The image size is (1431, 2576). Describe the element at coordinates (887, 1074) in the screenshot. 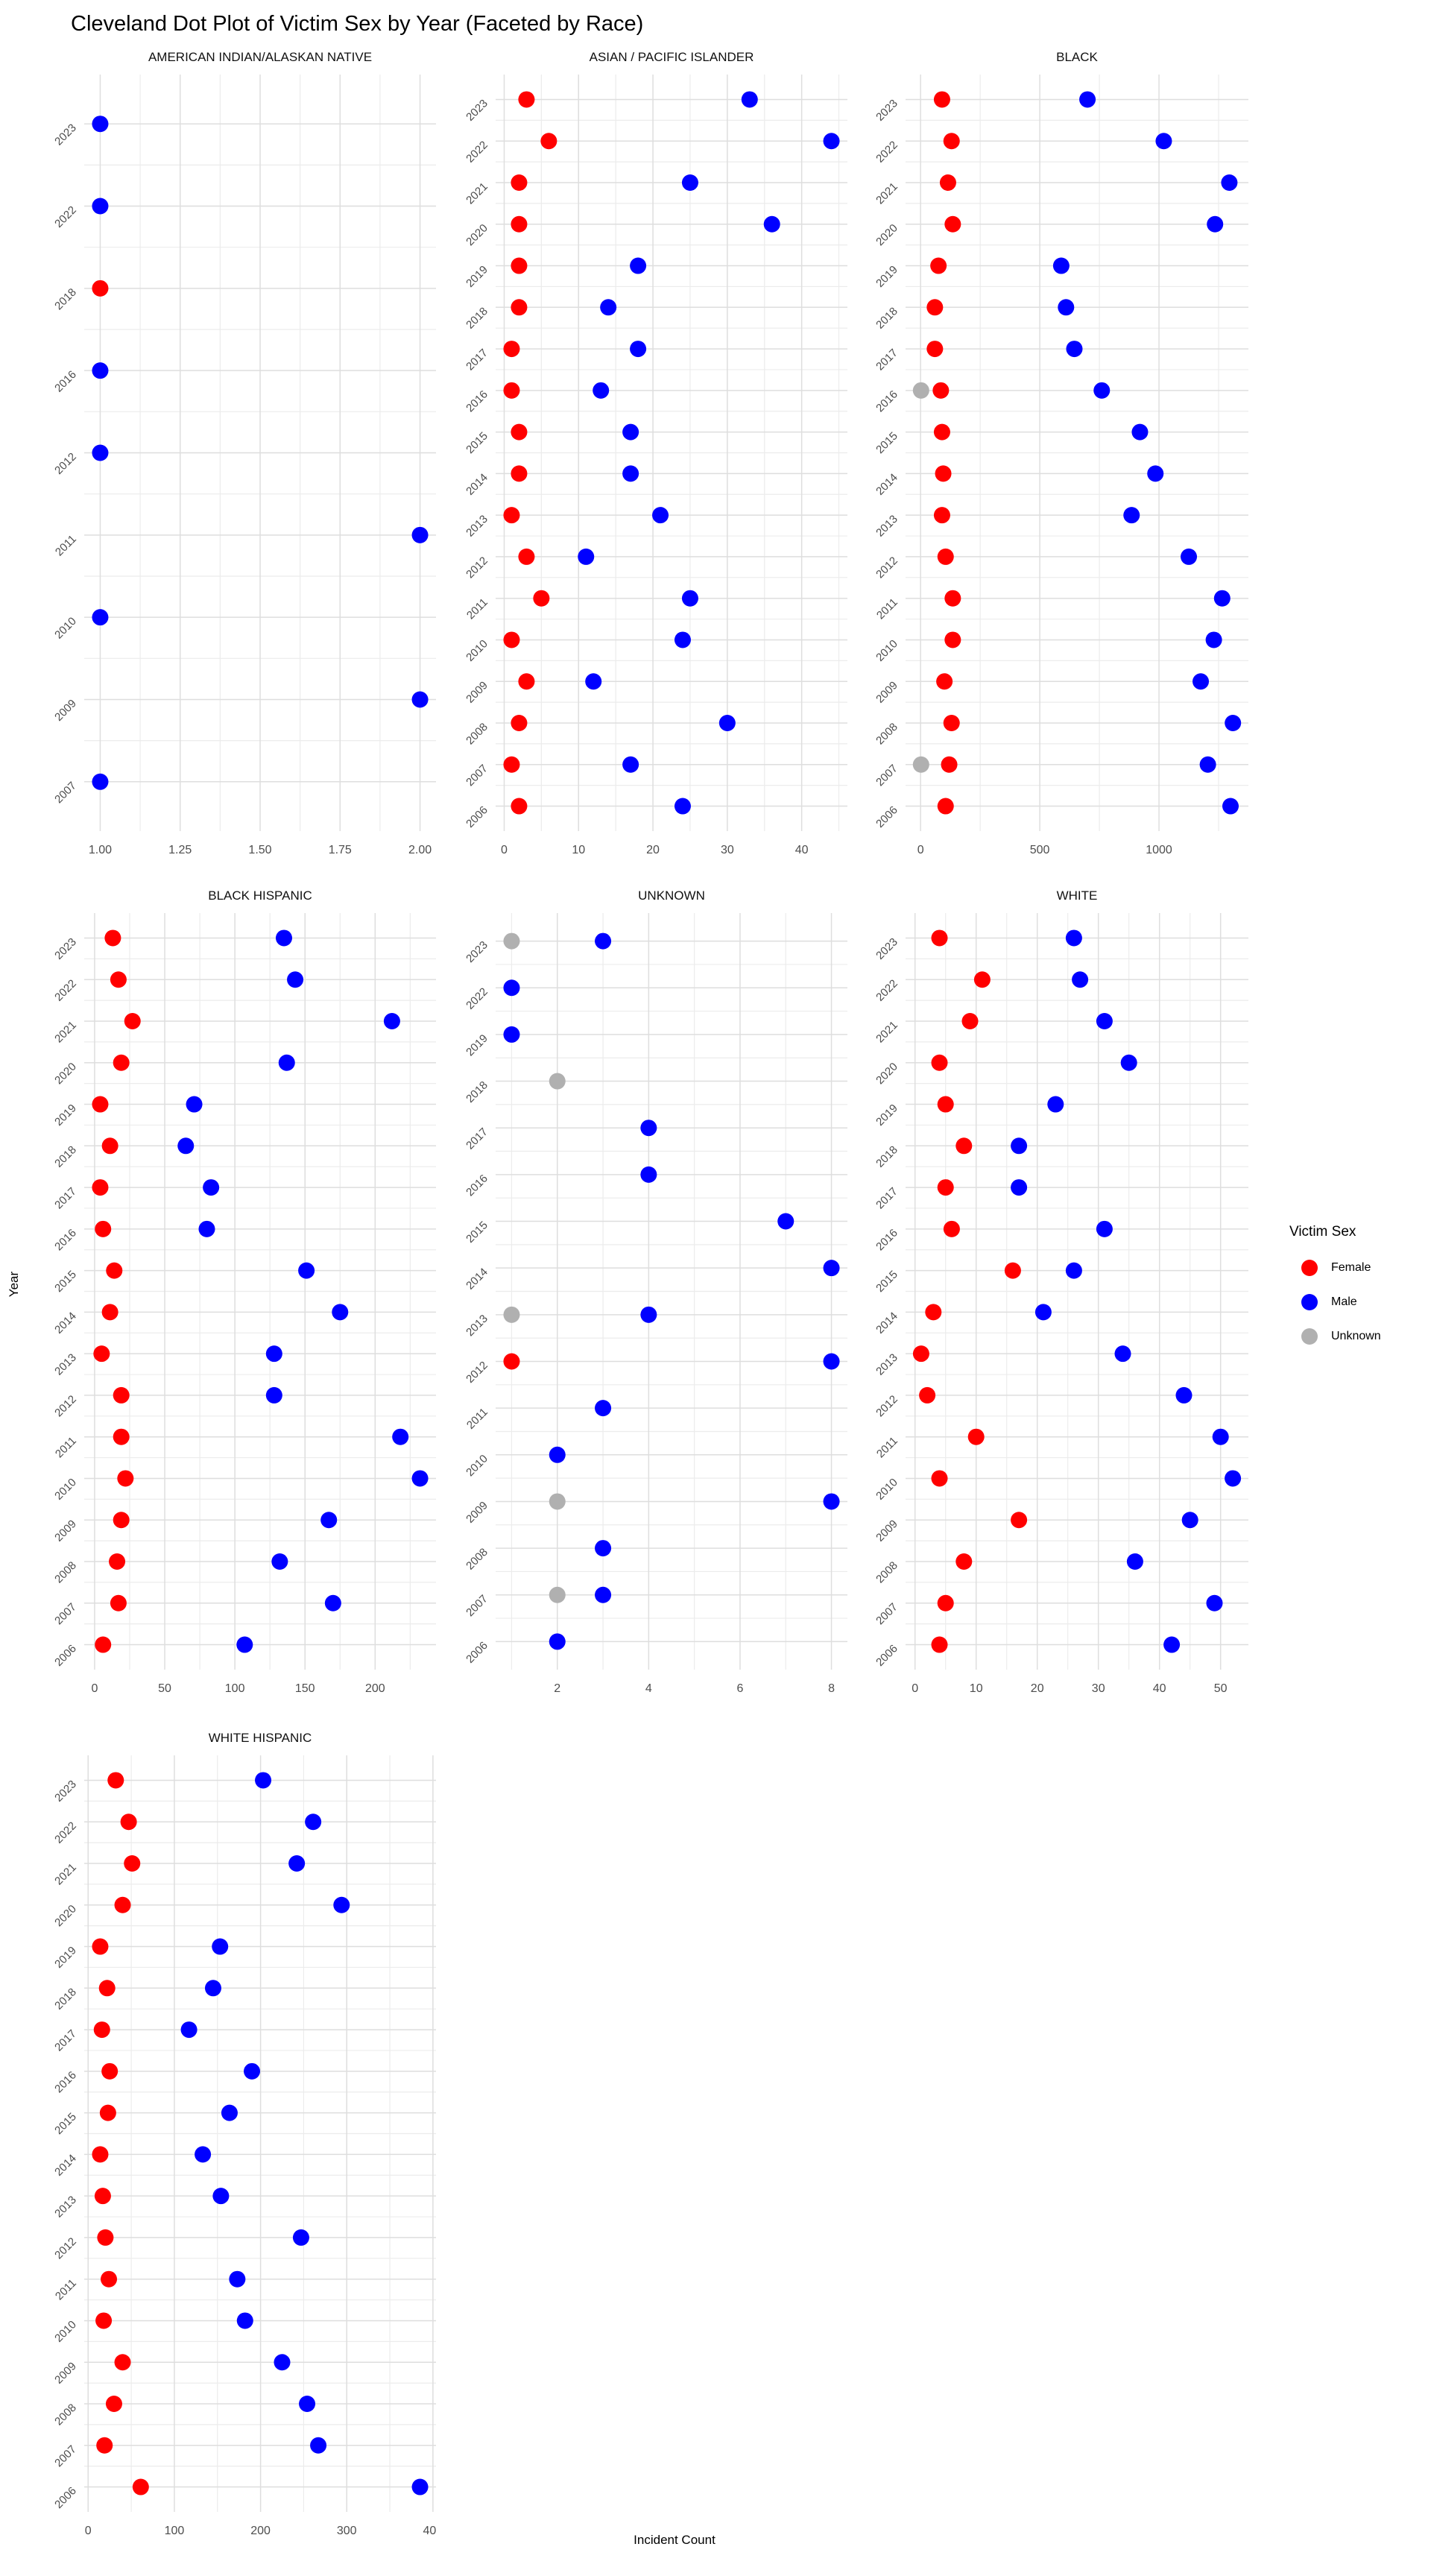

I see `y-tick-label: 2020` at that location.